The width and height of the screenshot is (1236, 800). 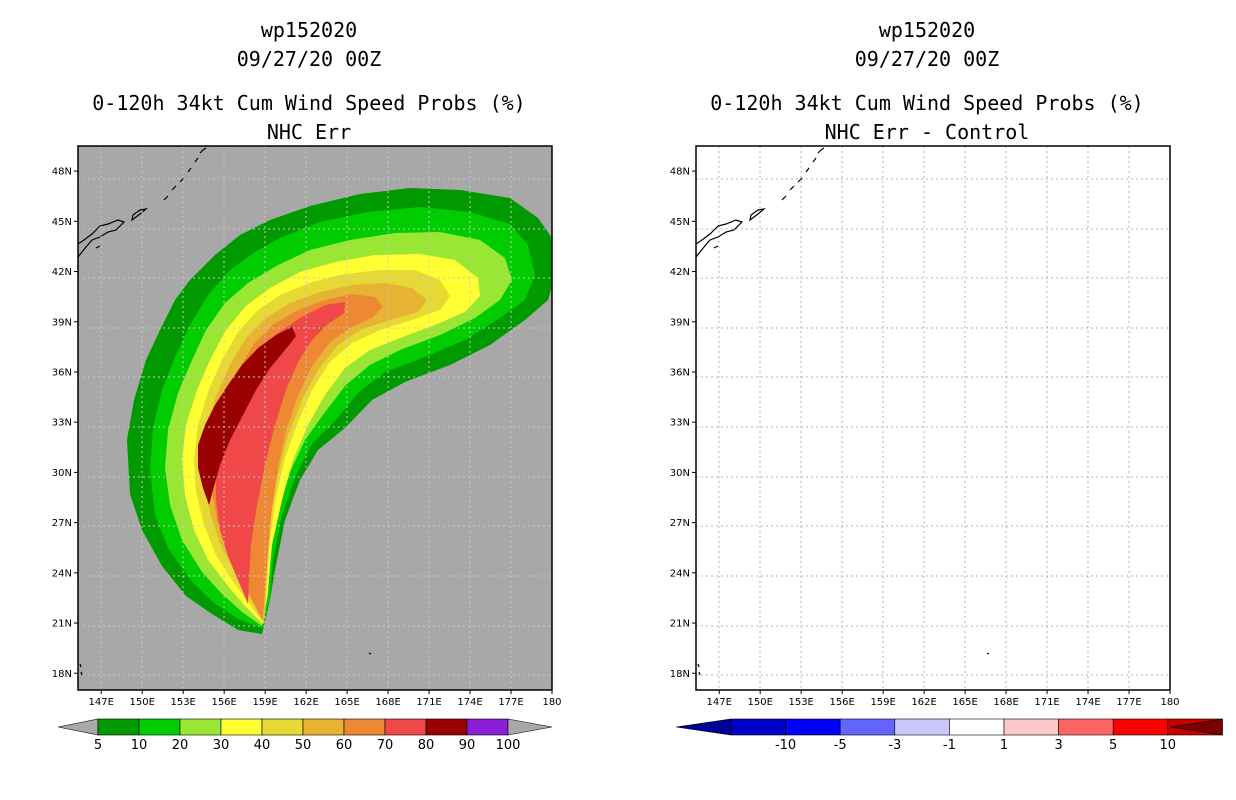 What do you see at coordinates (926, 103) in the screenshot?
I see `right-title: 0-120h 34kt Cum Wind Speed Probs (%)` at bounding box center [926, 103].